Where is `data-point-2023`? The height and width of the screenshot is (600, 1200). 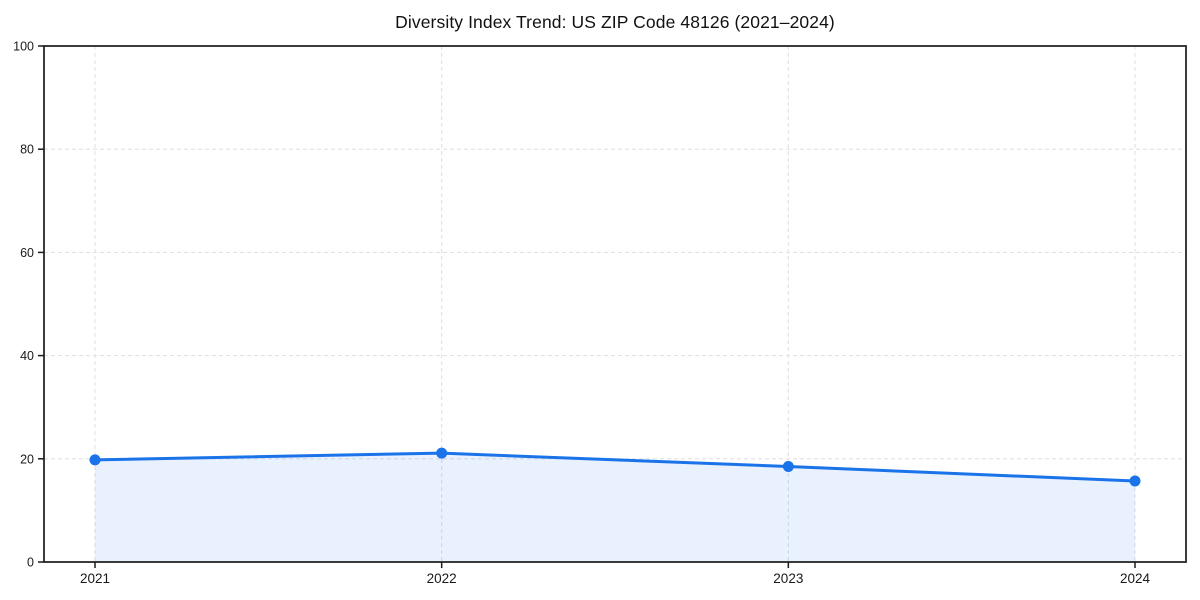 data-point-2023 is located at coordinates (788, 467).